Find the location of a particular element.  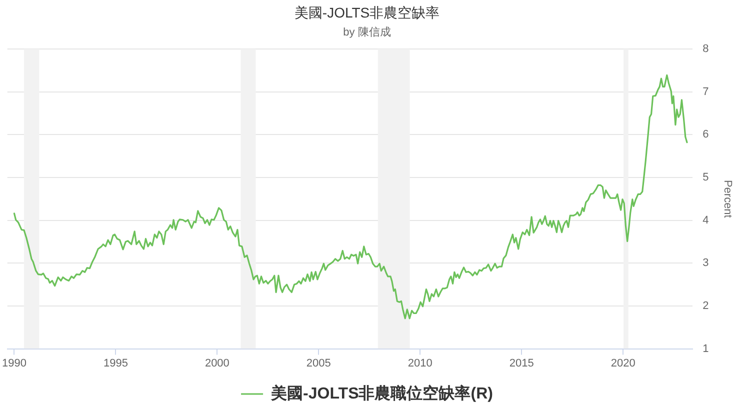

legend-label: 美國-JOLTS非農職位空缺率(R) is located at coordinates (381, 392).